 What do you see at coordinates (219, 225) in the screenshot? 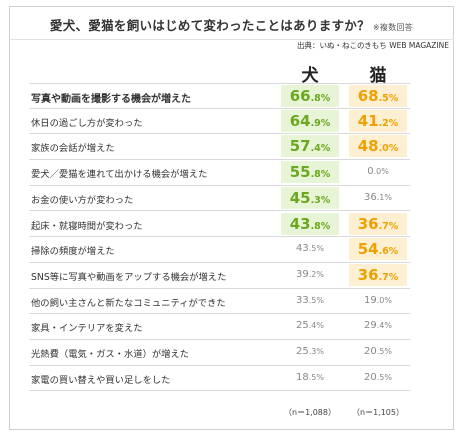
I see `table-row: 起床・就寝時間が変わった 43.8% 36.7%` at bounding box center [219, 225].